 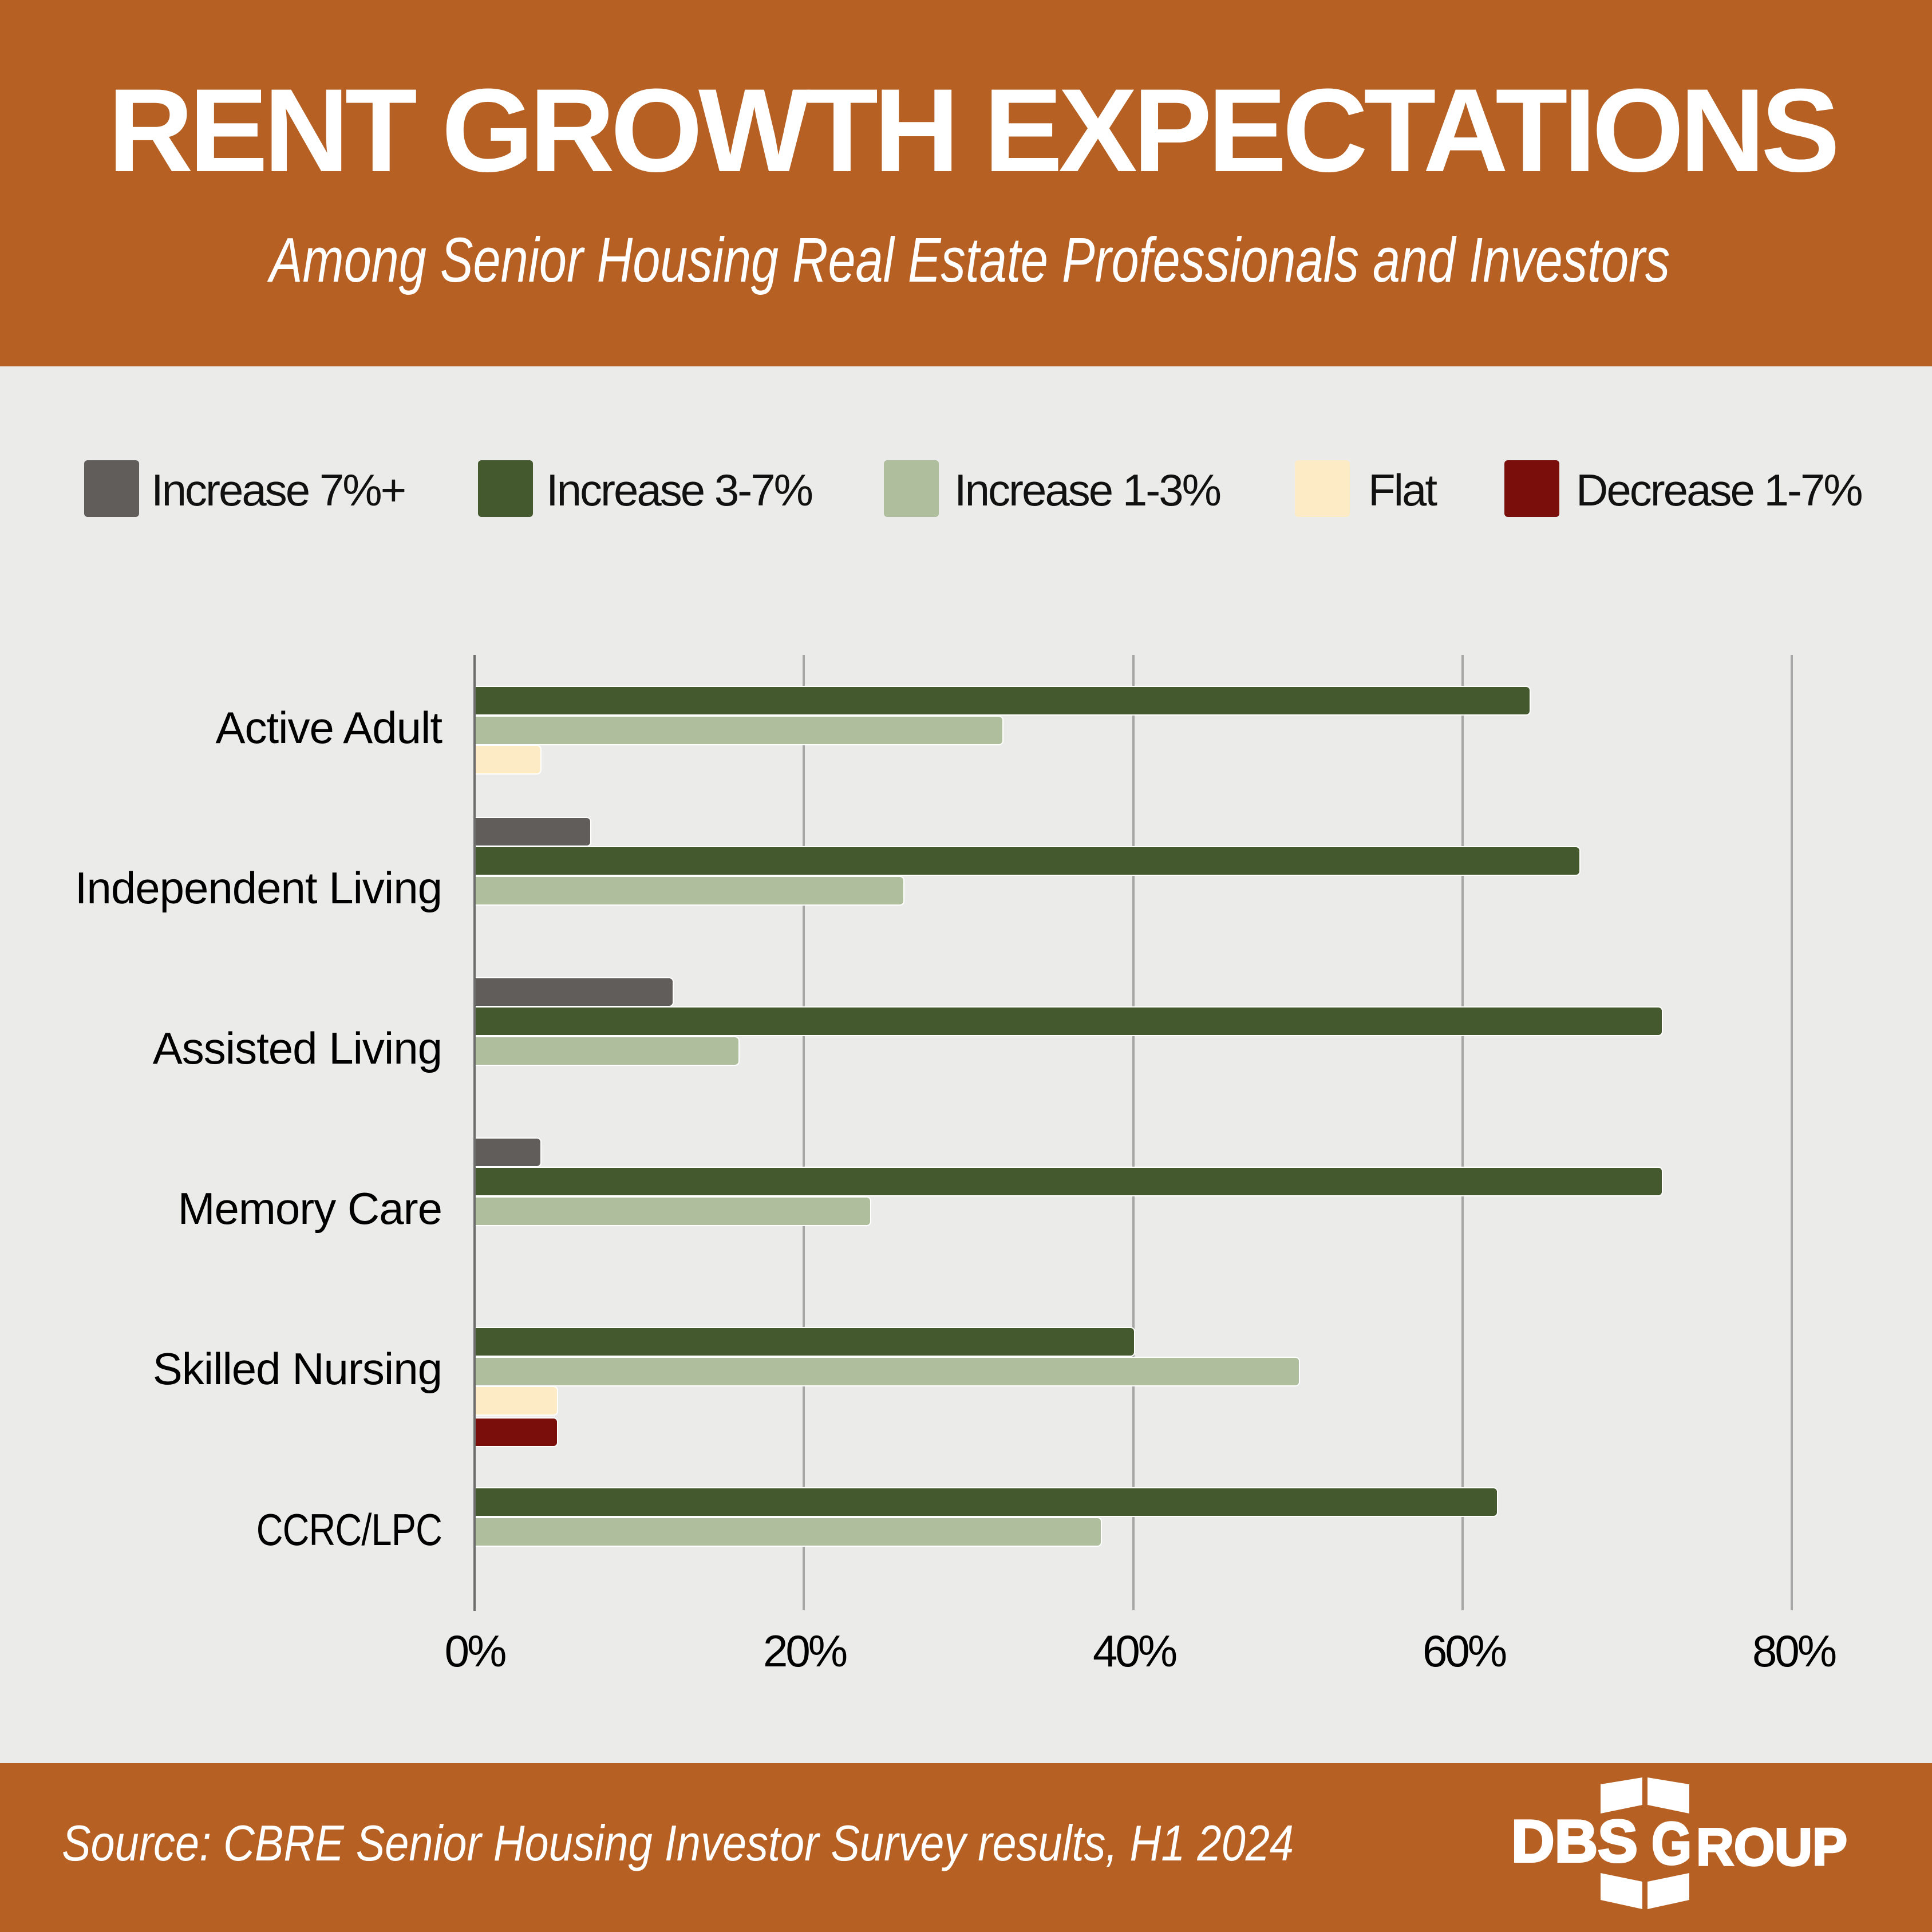 What do you see at coordinates (1574, 1841) in the screenshot?
I see `svg-text: DBS` at bounding box center [1574, 1841].